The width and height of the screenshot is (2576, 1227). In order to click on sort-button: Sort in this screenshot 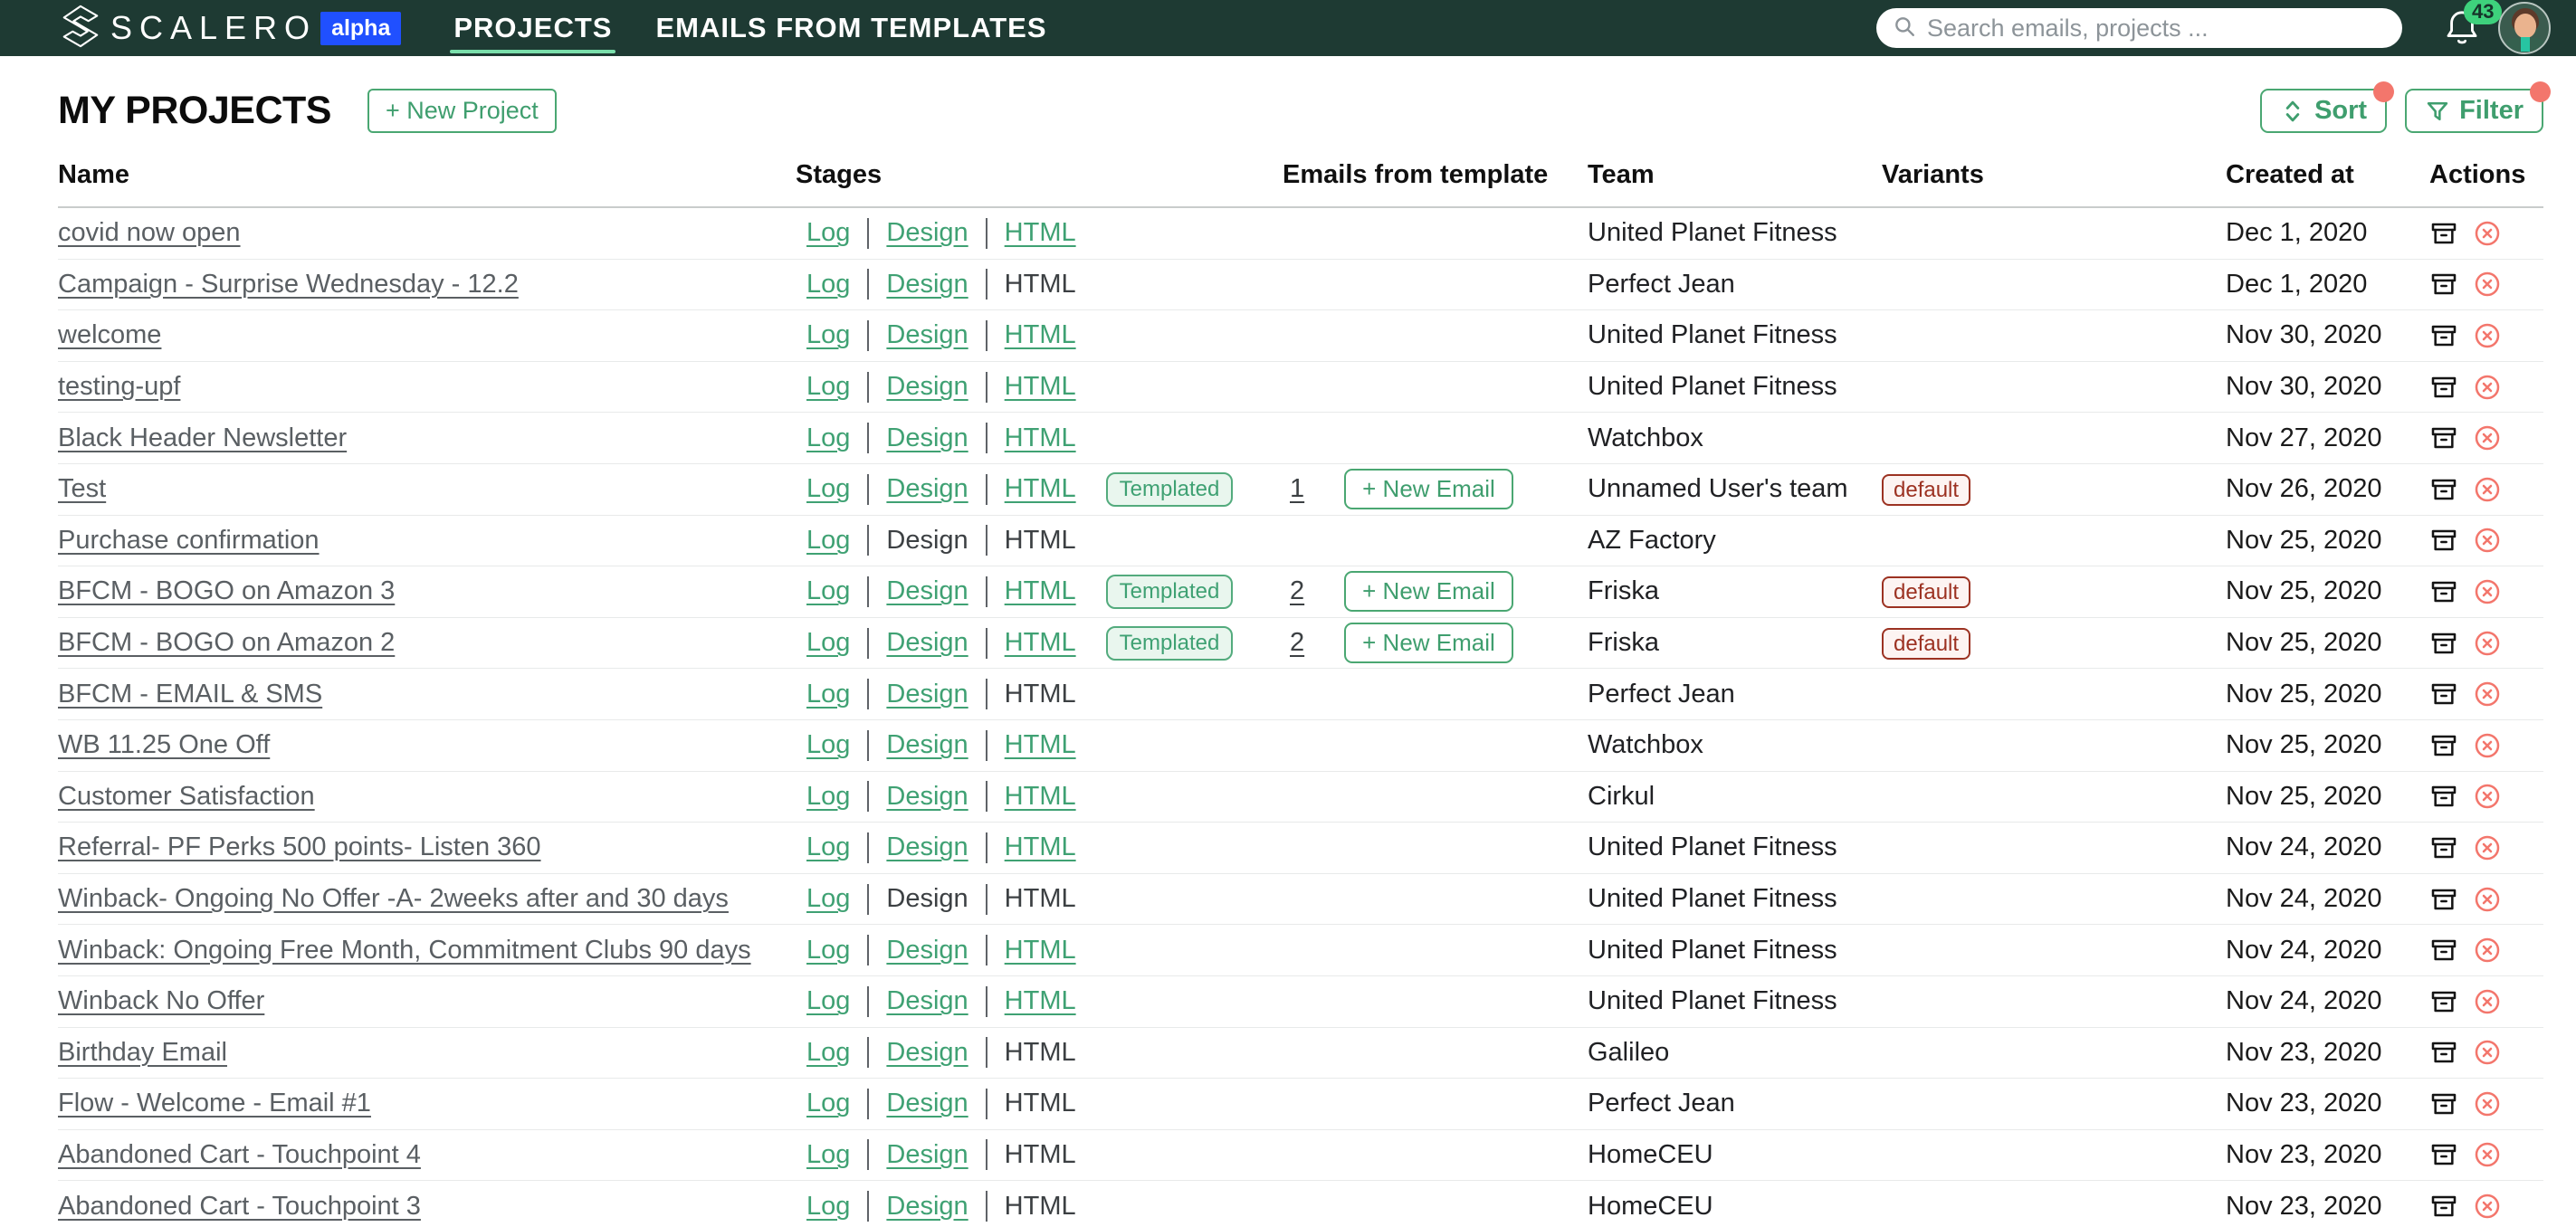, I will do `click(2328, 107)`.